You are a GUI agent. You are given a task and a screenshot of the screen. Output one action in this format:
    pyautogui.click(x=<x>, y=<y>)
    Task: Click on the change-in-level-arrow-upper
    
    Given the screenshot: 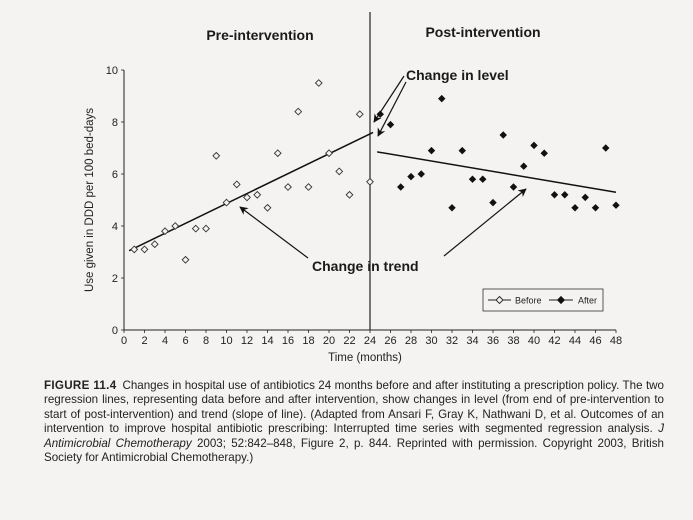 What is the action you would take?
    pyautogui.click(x=389, y=99)
    